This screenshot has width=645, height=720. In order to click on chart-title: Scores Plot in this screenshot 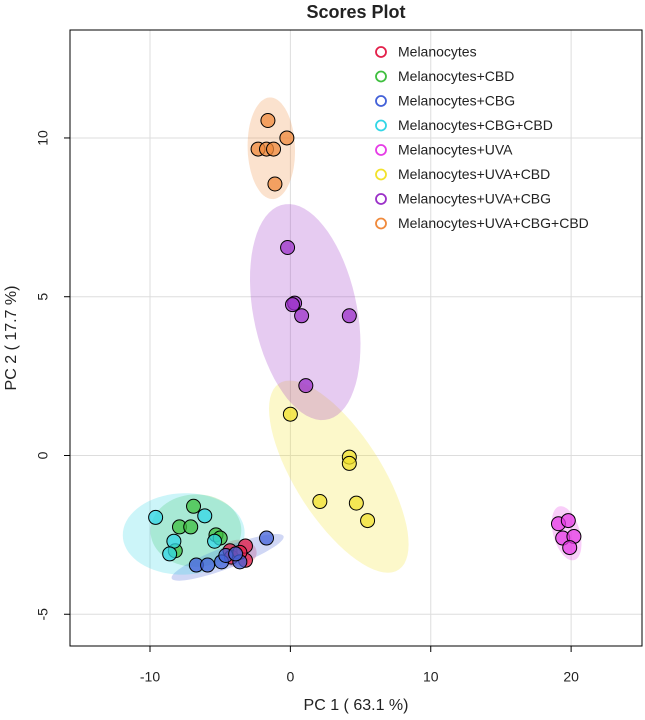, I will do `click(355, 12)`.